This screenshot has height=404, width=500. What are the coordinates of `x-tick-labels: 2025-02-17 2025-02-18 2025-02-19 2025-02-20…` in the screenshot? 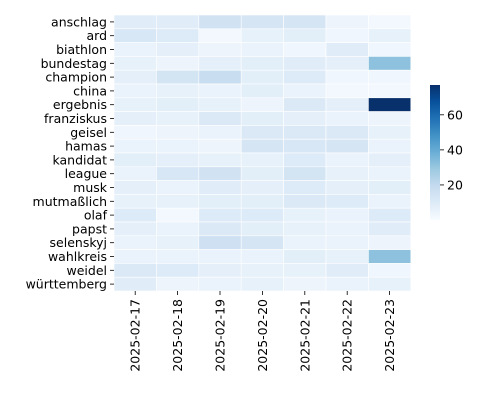 It's located at (262, 331).